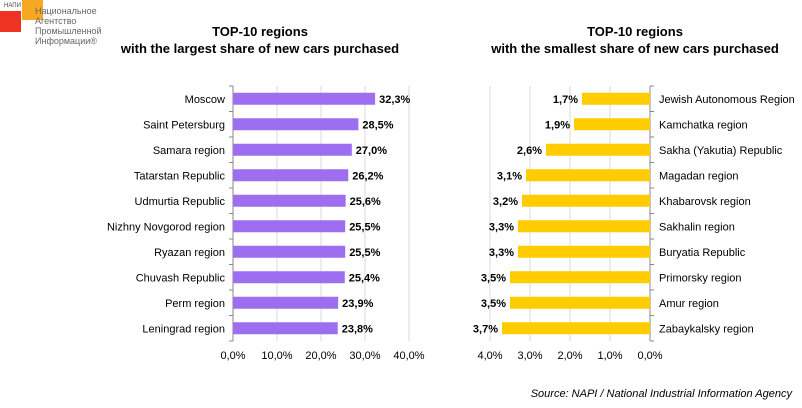  What do you see at coordinates (320, 356) in the screenshot?
I see `x-tick-label: 20,0%` at bounding box center [320, 356].